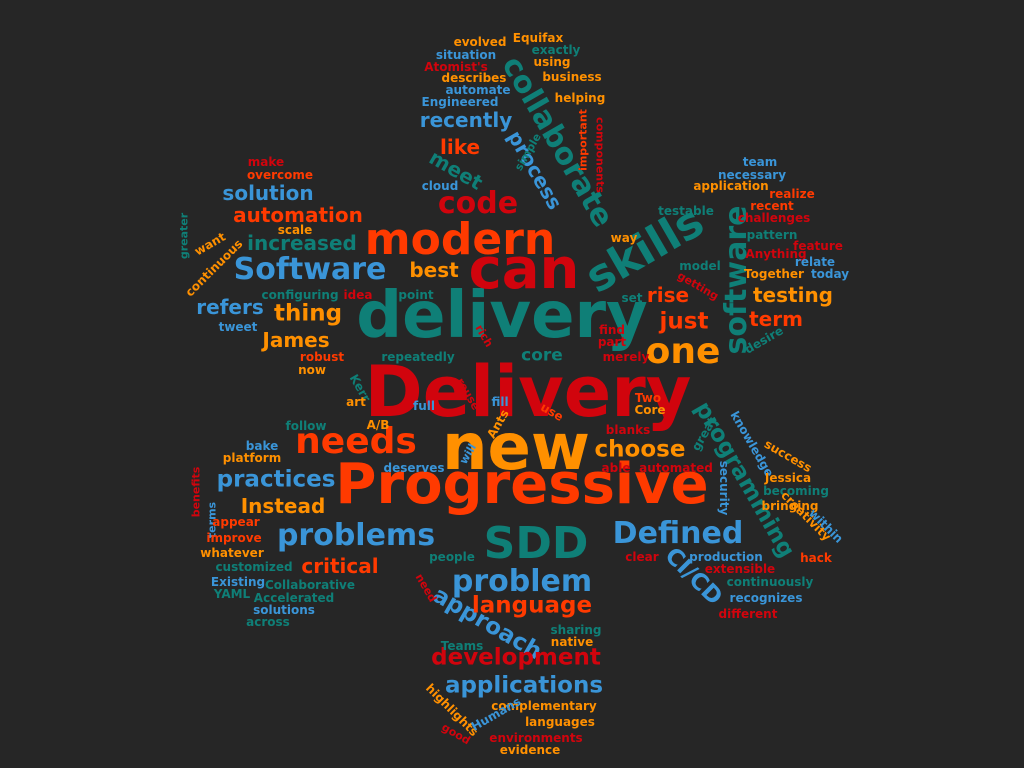 The image size is (1024, 768). I want to click on word: whatever, so click(232, 553).